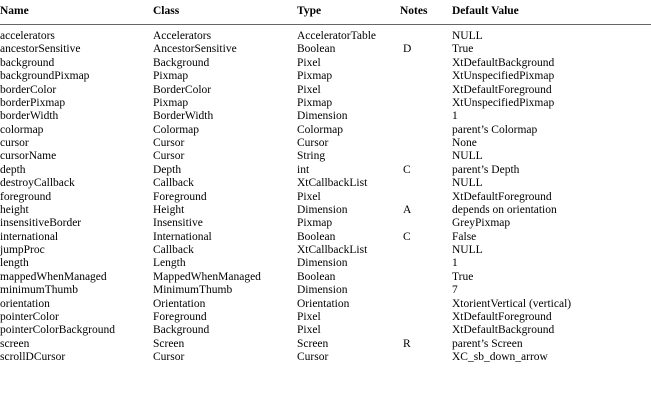  What do you see at coordinates (37, 183) in the screenshot?
I see `cell-name: destroyCallback` at bounding box center [37, 183].